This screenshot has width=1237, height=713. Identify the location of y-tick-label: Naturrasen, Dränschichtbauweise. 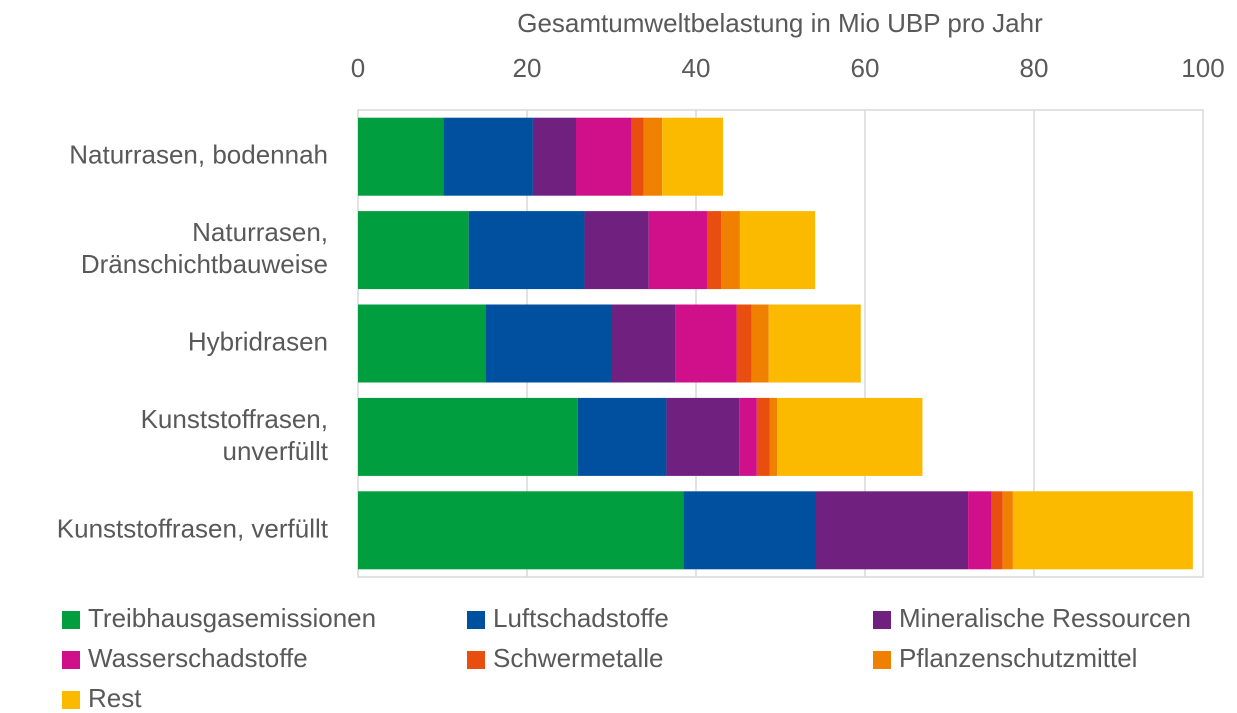
(204, 248).